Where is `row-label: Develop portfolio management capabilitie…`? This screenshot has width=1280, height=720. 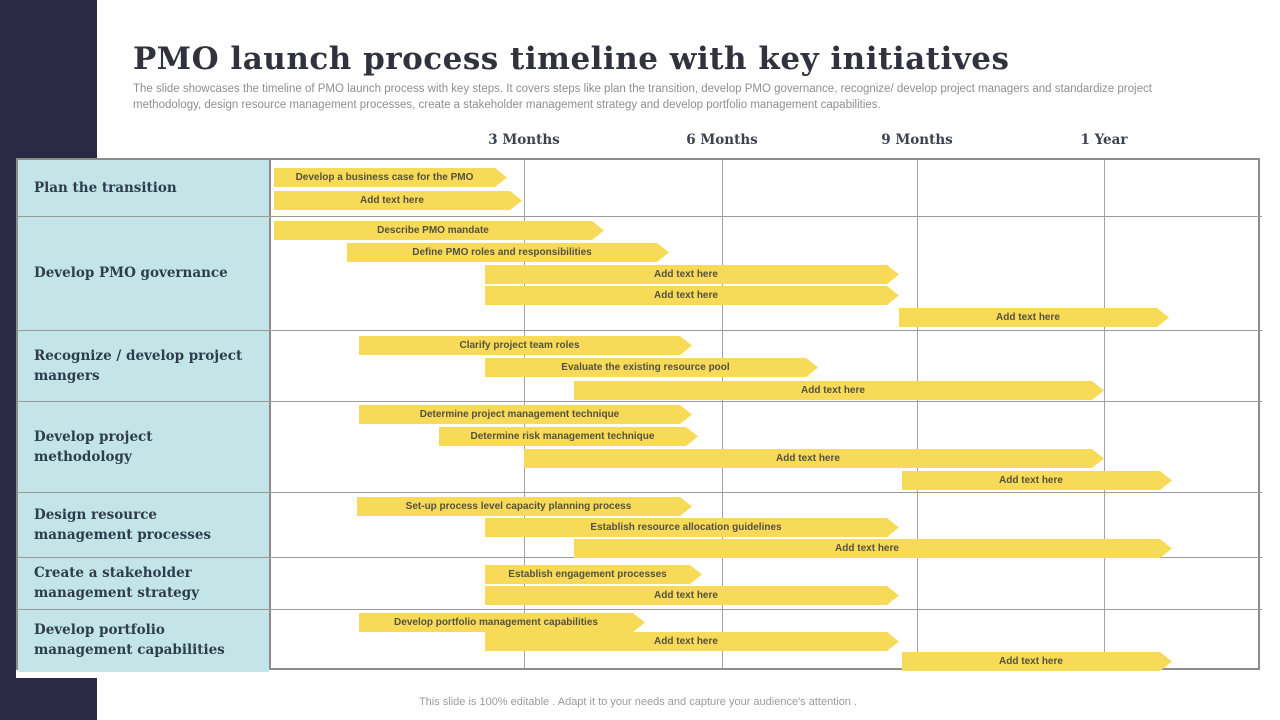 row-label: Develop portfolio management capabilitie… is located at coordinates (129, 640).